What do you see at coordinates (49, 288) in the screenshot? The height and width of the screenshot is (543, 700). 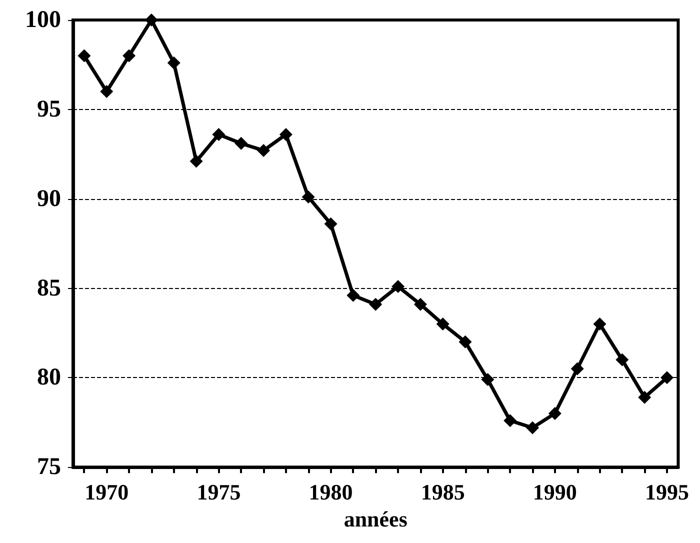 I see `y-tick-label: 85` at bounding box center [49, 288].